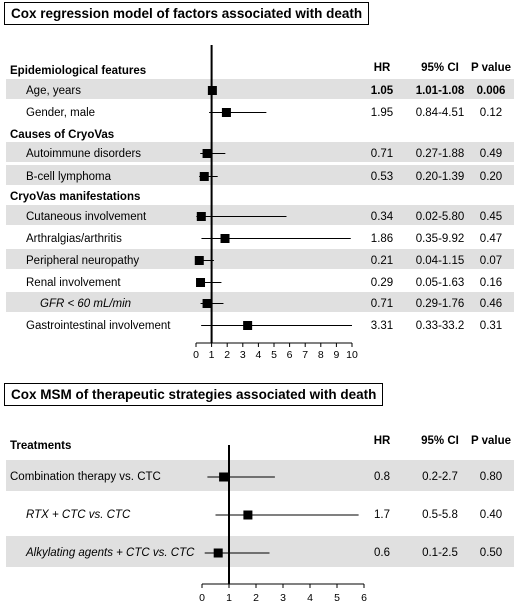 The height and width of the screenshot is (612, 520). I want to click on row-label: Alkylating agents + CTC vs. CTC, so click(110, 553).